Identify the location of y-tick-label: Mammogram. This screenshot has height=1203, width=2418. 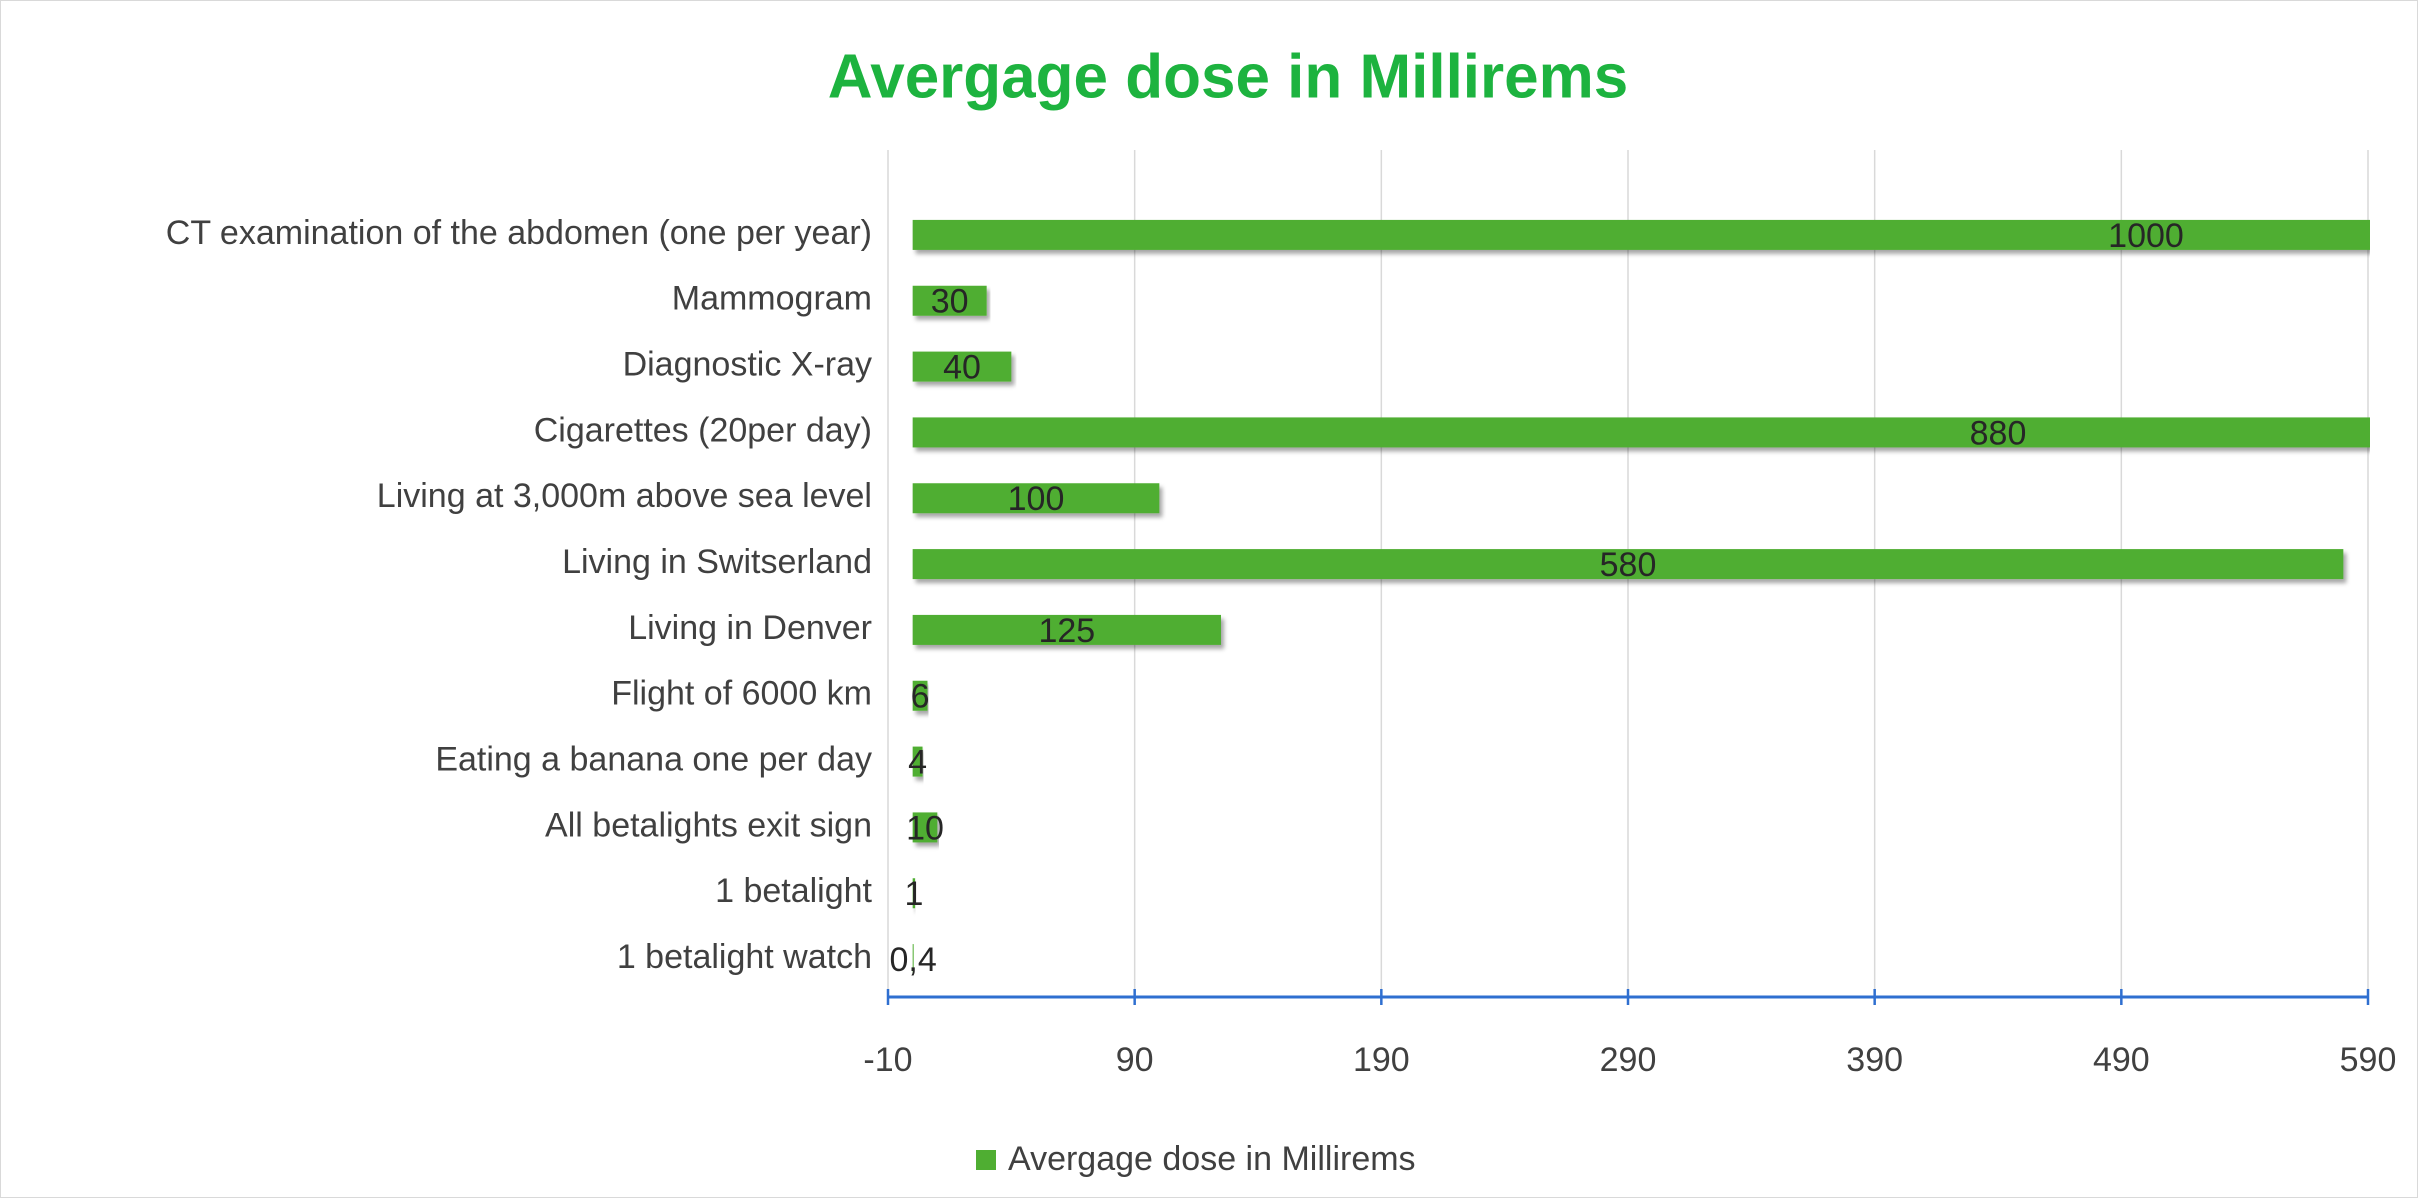
(772, 299).